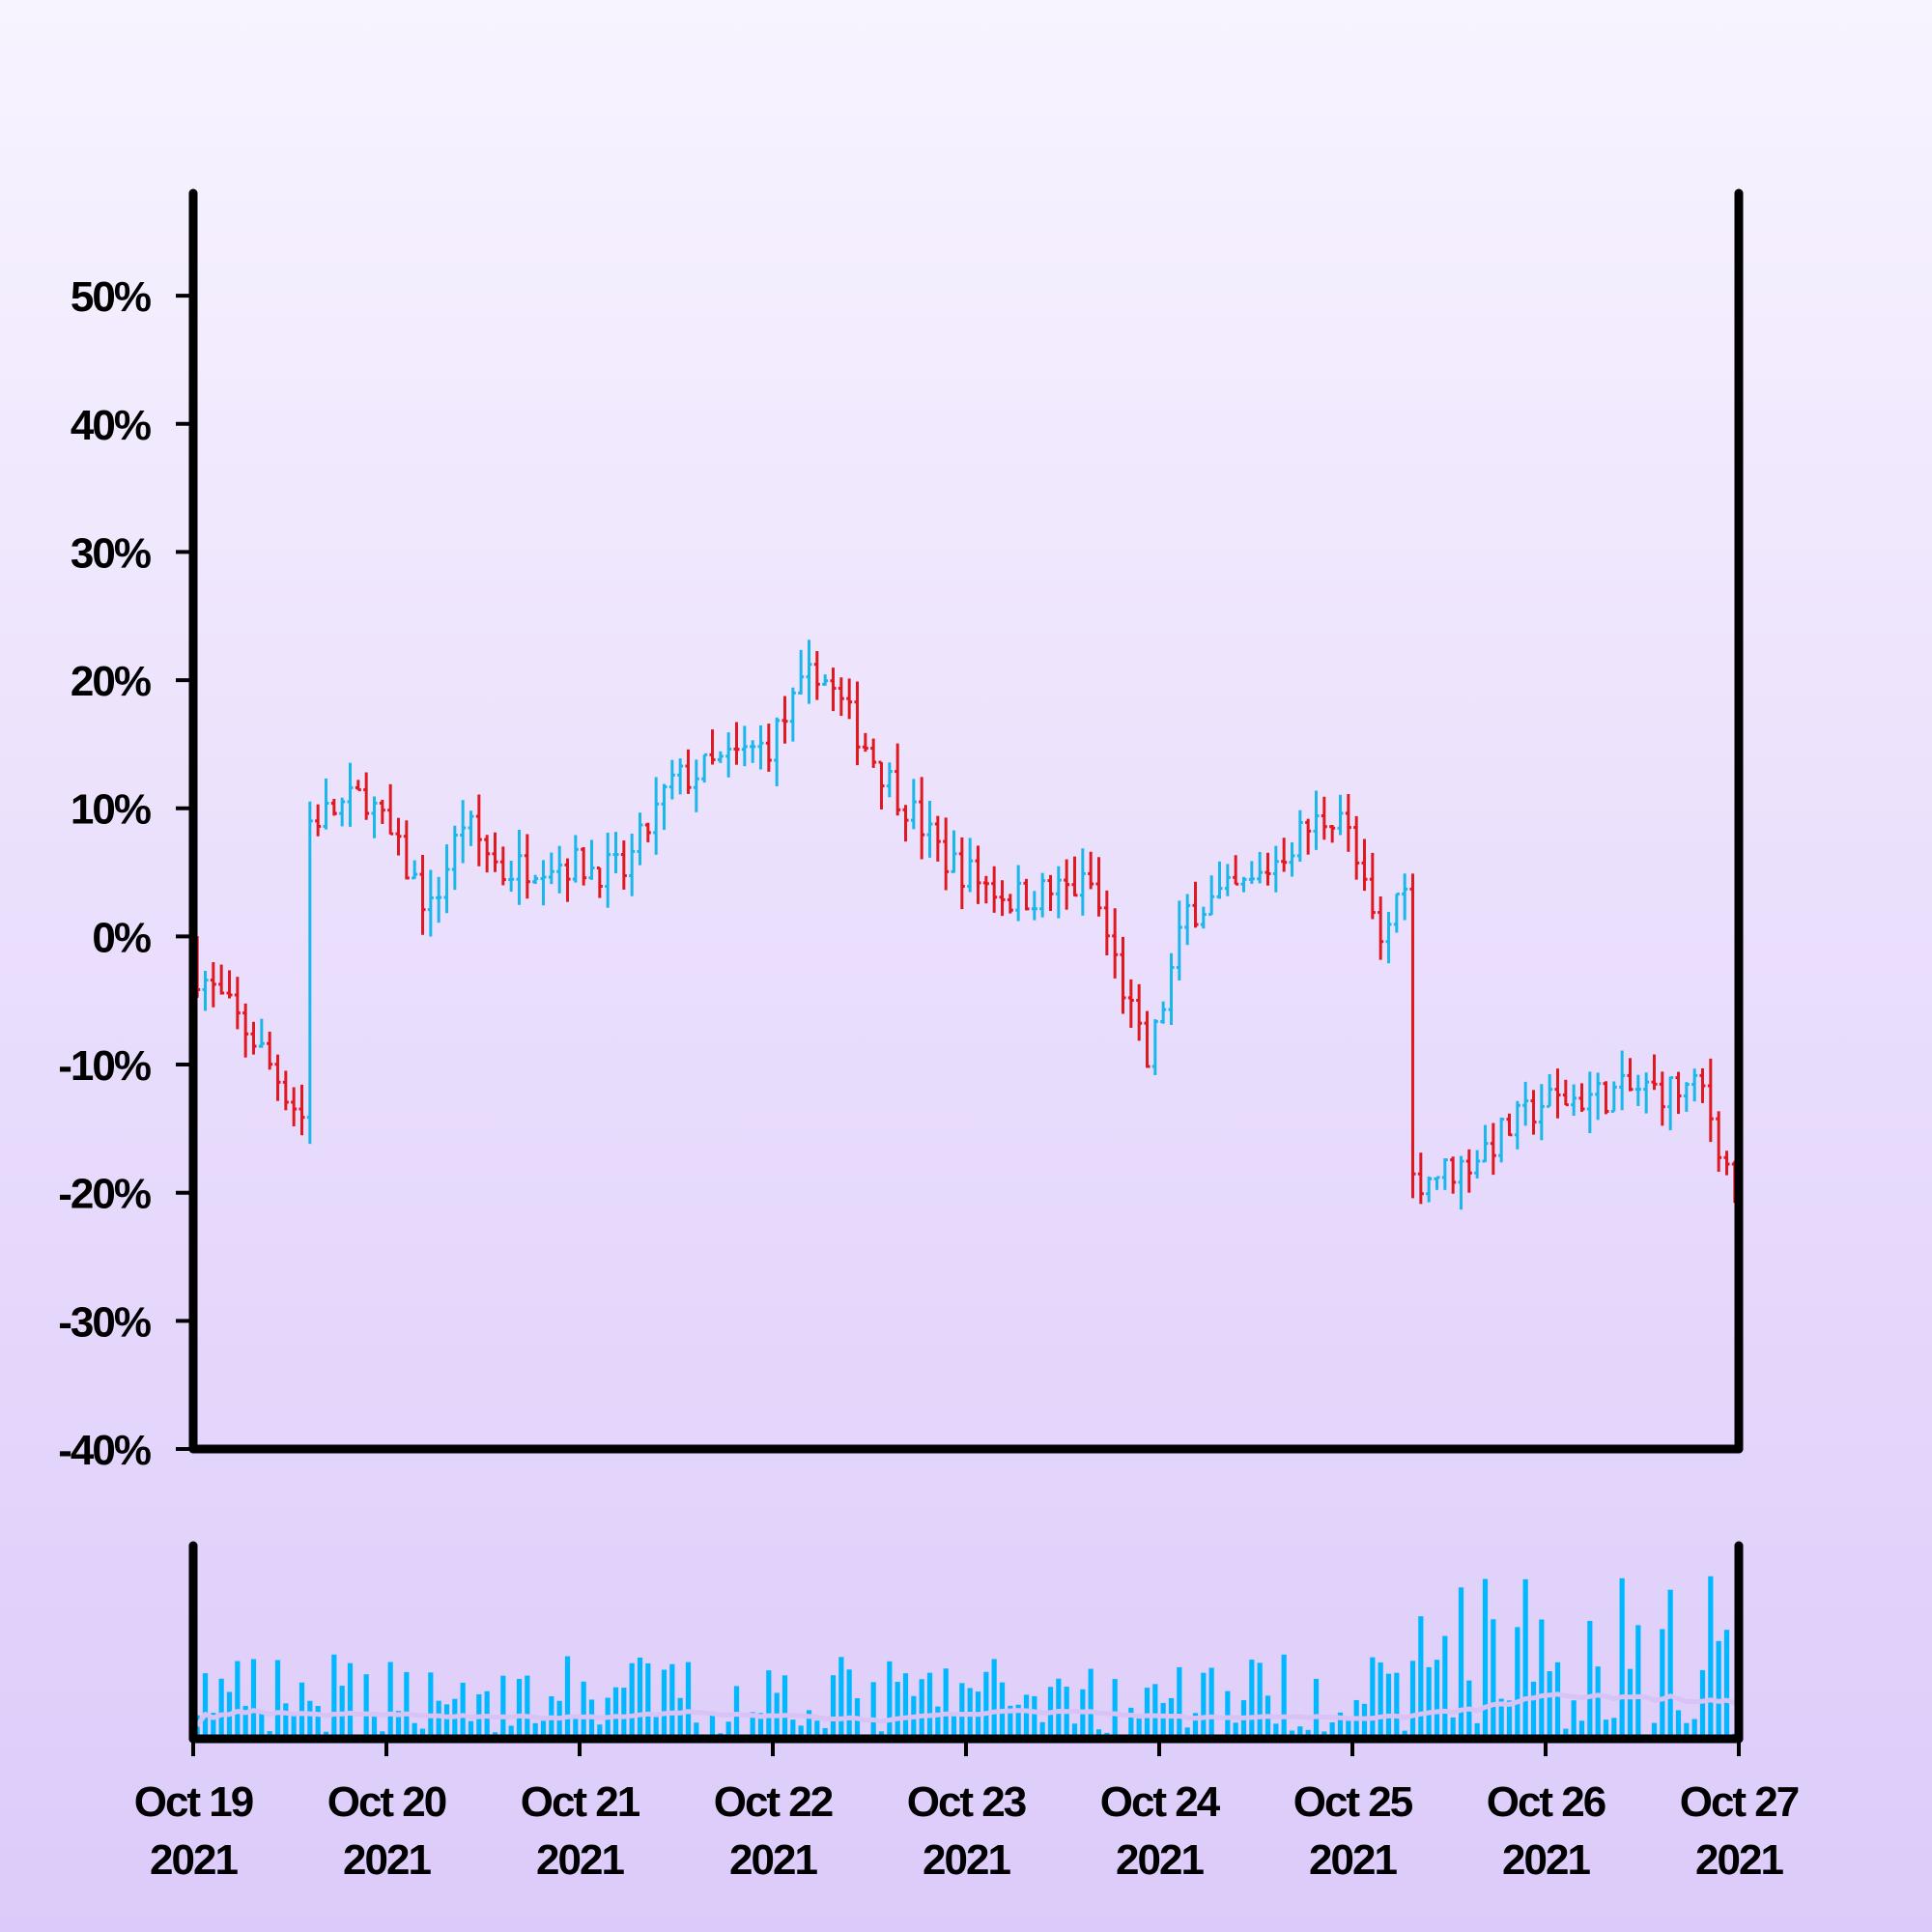  I want to click on price-tick-label: -30%, so click(104, 1322).